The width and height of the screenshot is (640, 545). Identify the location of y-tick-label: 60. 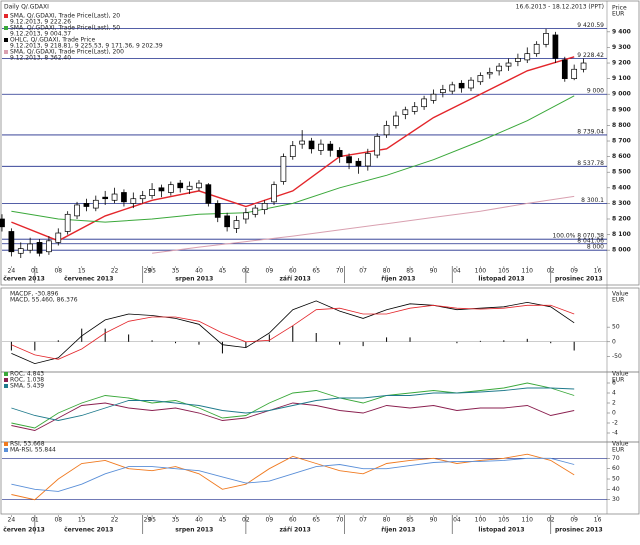
(616, 468).